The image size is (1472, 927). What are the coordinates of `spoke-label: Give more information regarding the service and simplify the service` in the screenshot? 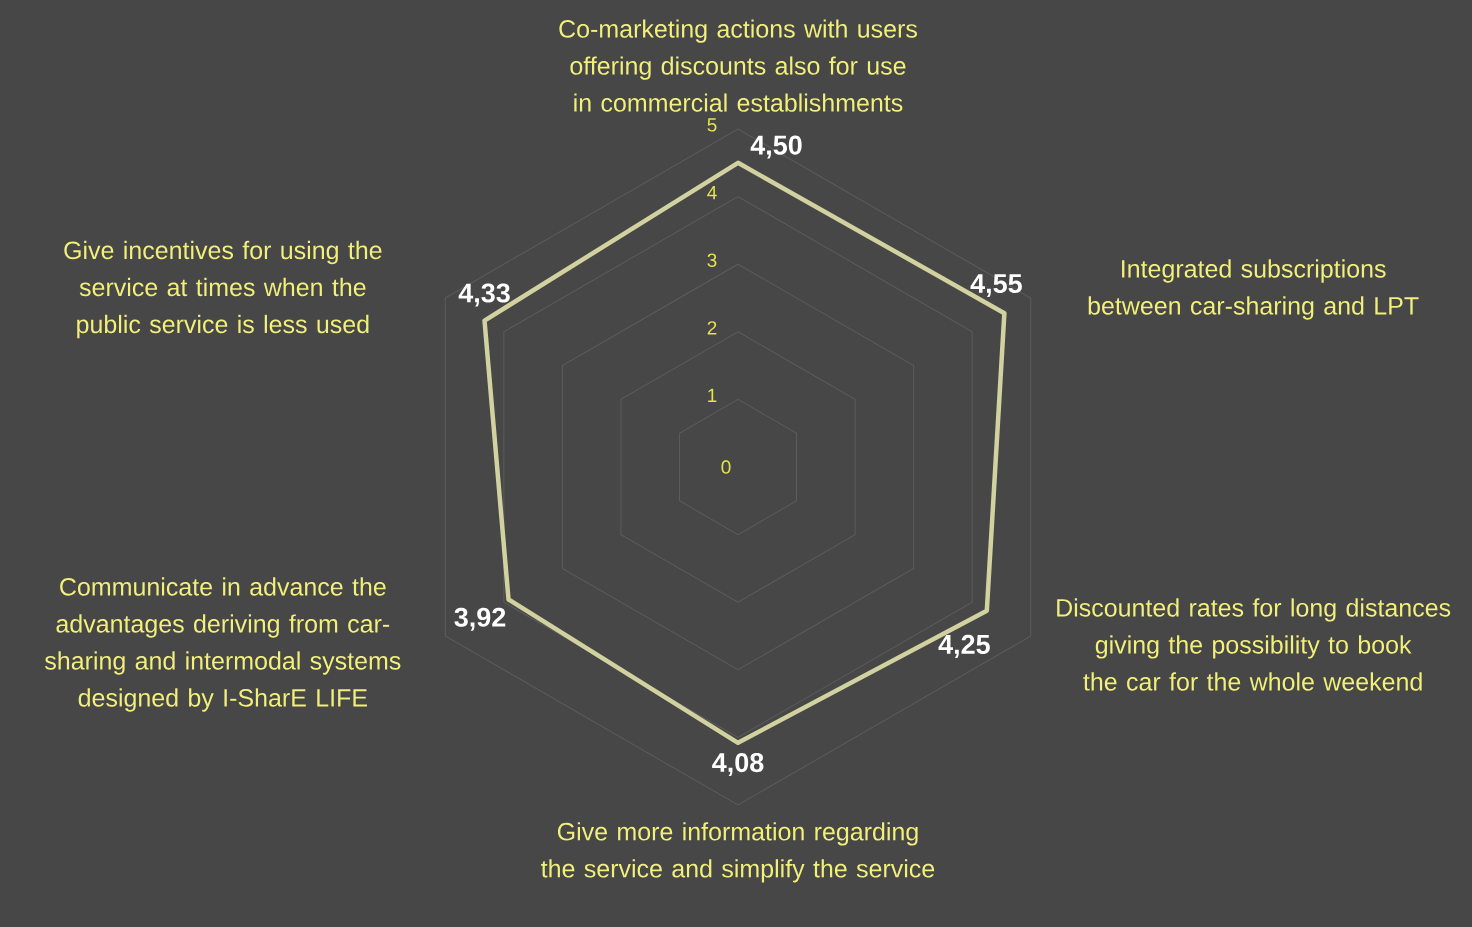 It's located at (738, 852).